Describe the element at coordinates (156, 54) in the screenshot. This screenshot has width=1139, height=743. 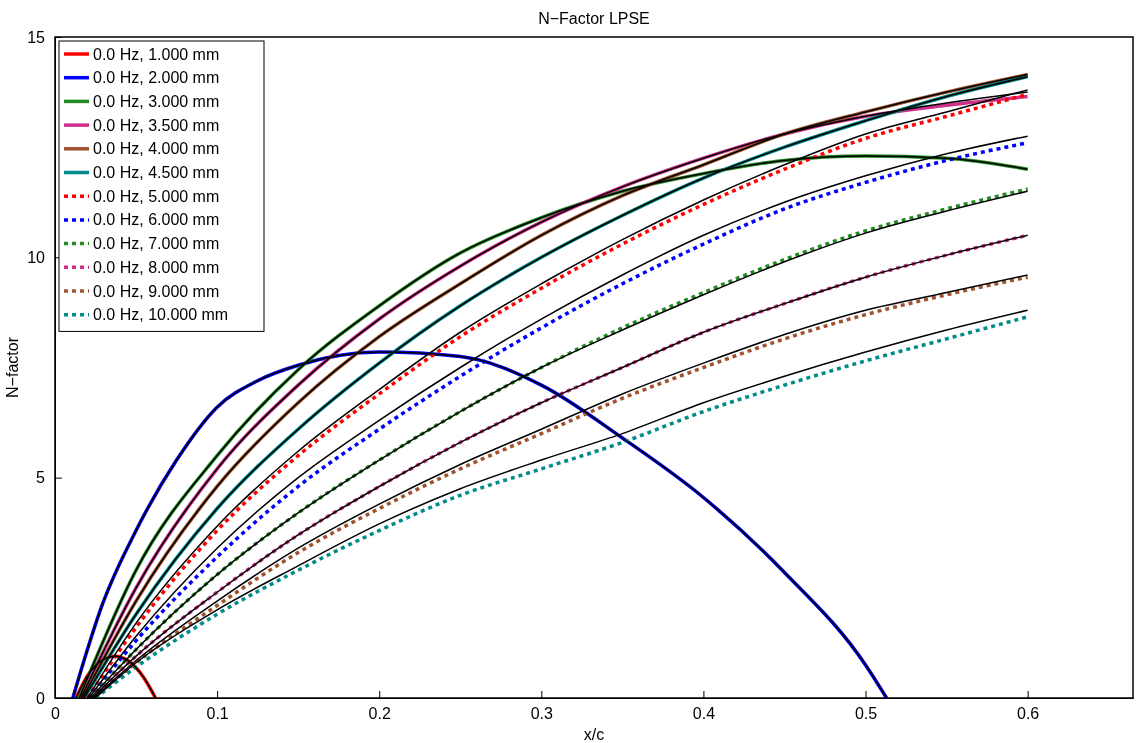
I see `legend-label: 0.0 Hz, 1.000 mm` at that location.